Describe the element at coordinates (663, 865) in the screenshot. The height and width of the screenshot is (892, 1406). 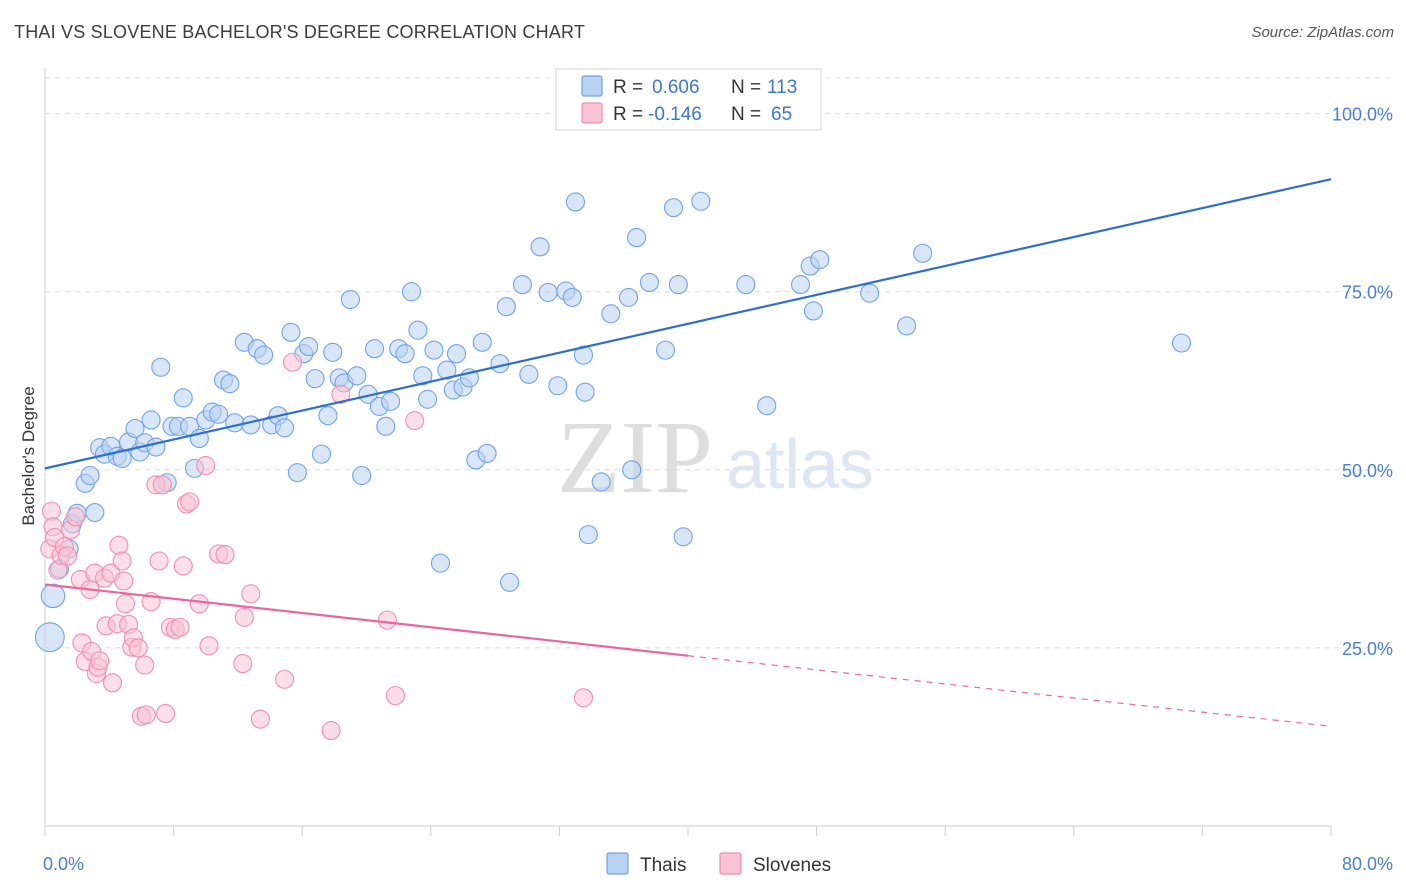
I see `bottom-legend-label-thais: Thais` at that location.